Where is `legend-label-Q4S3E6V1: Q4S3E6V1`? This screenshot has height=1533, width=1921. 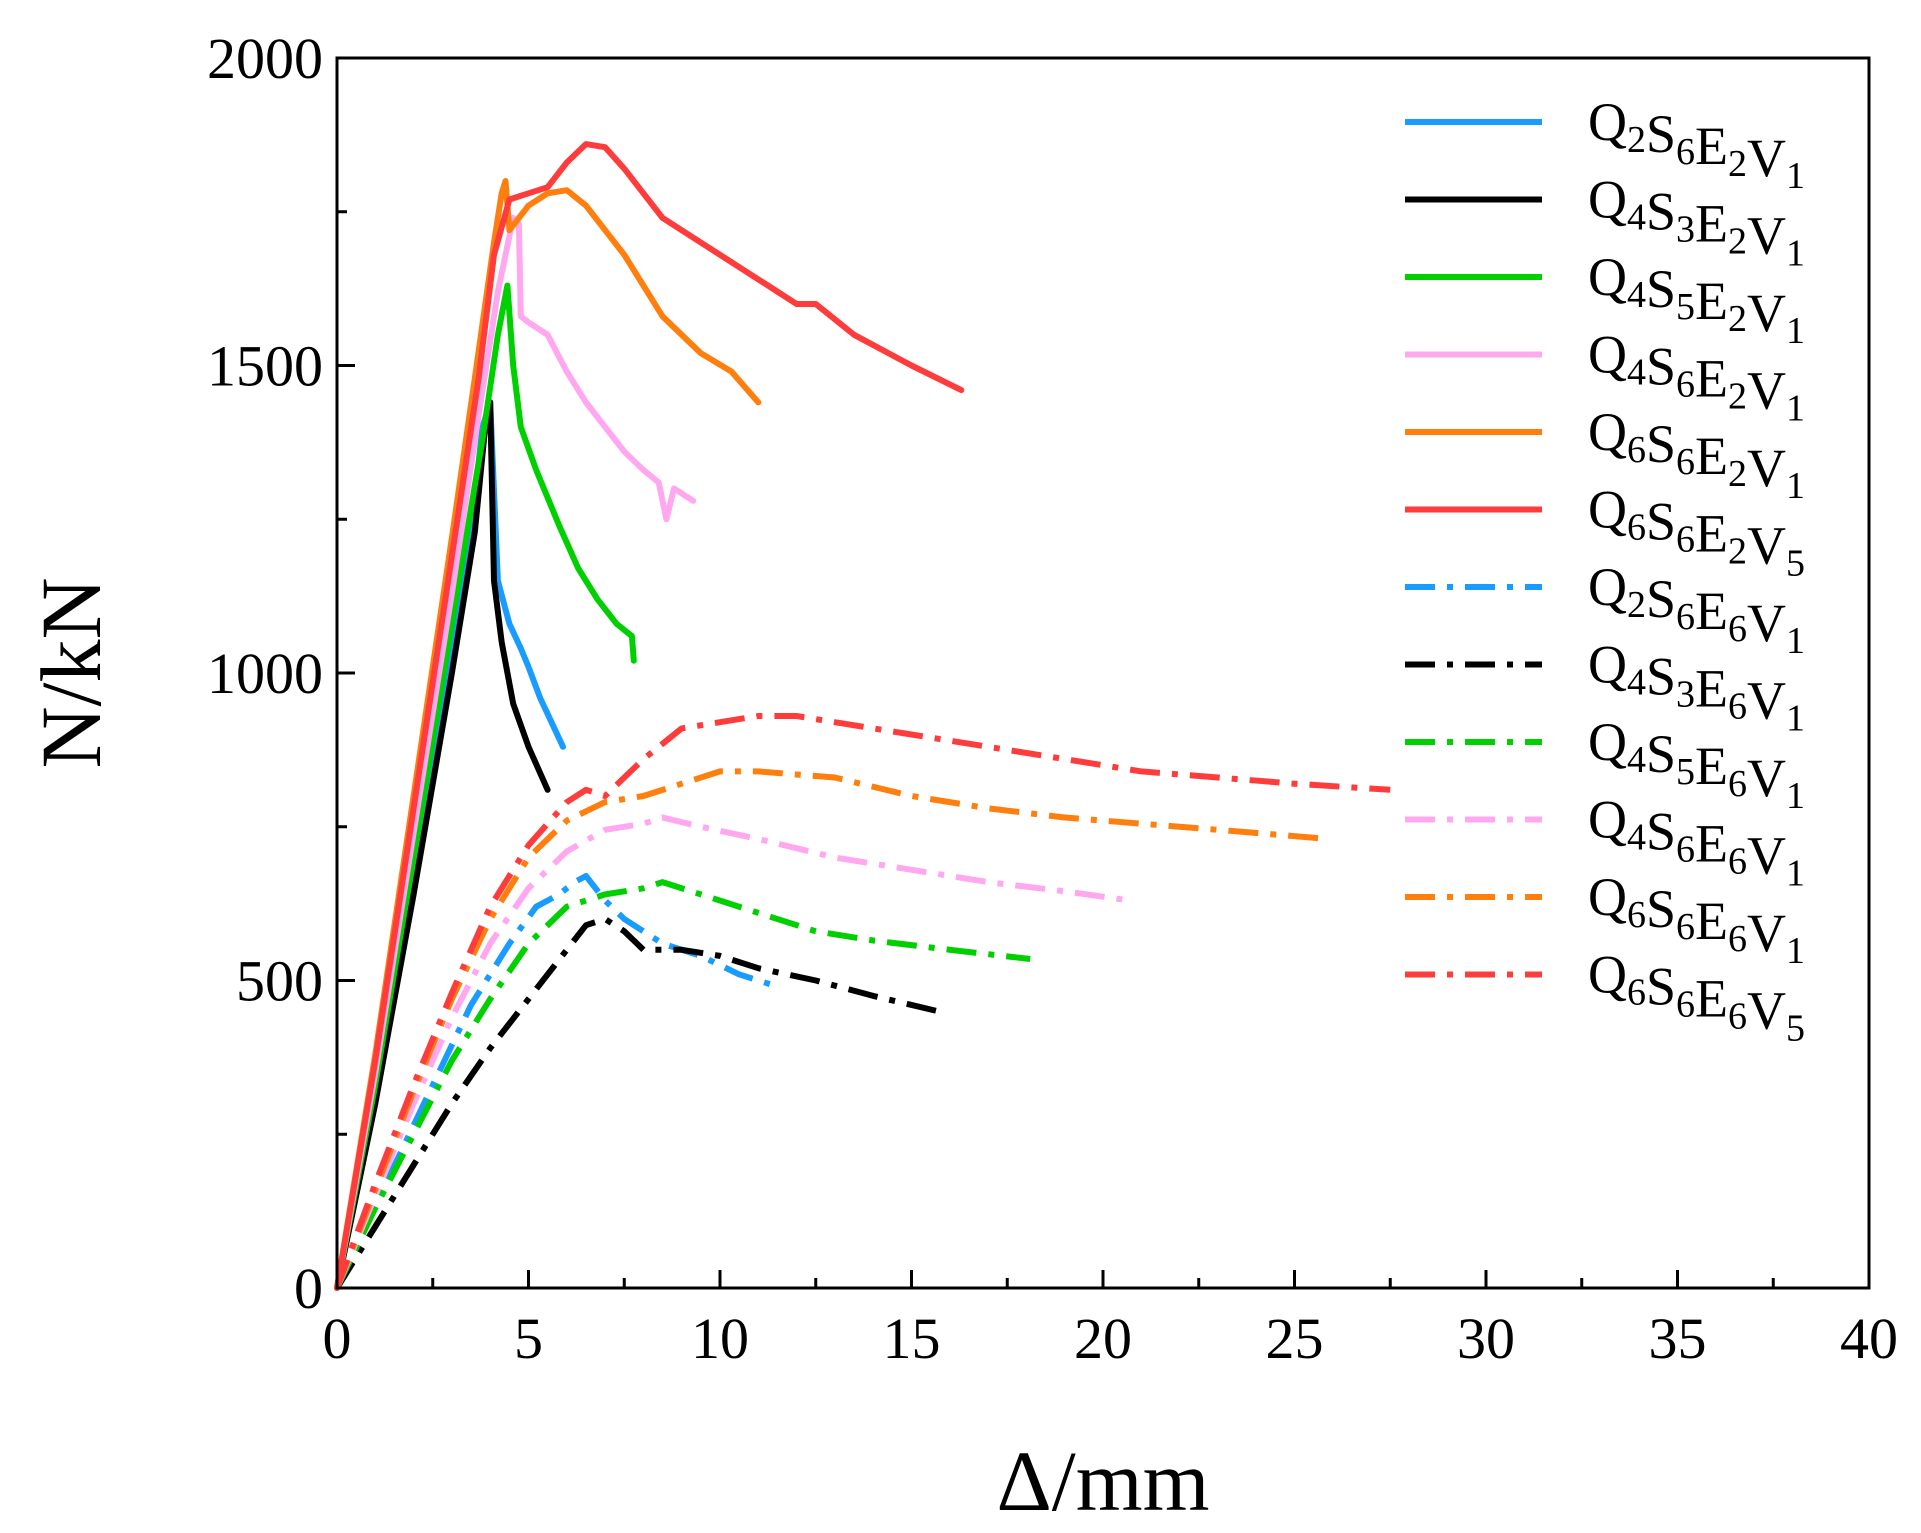
legend-label-Q4S3E6V1: Q4S3E6V1 is located at coordinates (1696, 687).